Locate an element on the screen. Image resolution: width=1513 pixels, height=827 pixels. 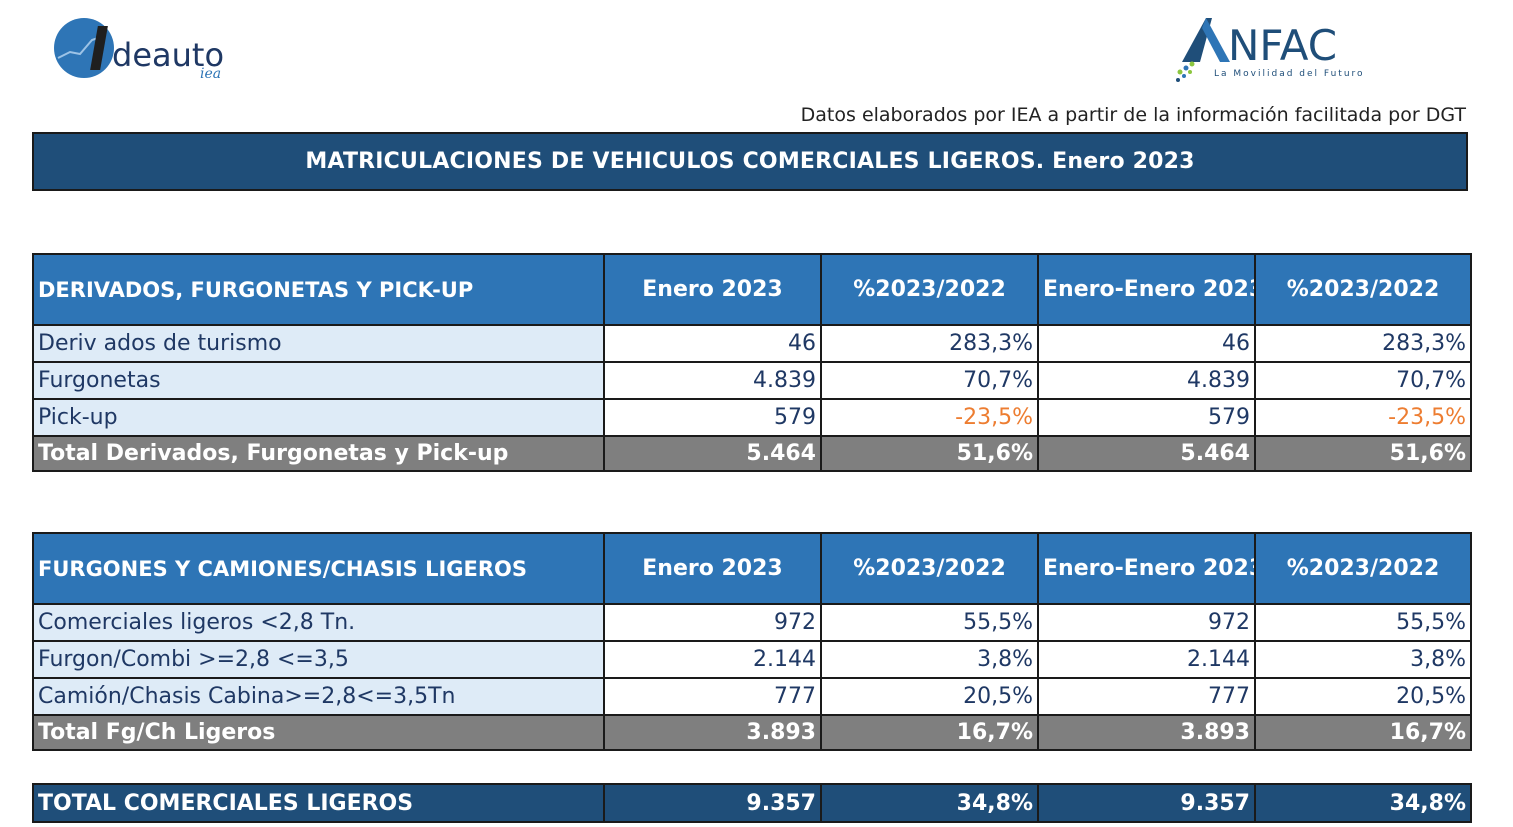
row-label: Pick-up is located at coordinates (318, 417).